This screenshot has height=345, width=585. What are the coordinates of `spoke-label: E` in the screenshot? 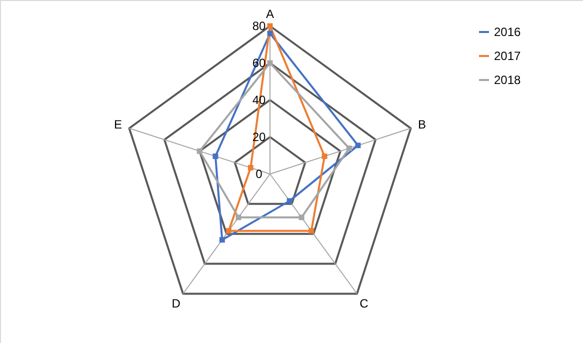 It's located at (118, 125).